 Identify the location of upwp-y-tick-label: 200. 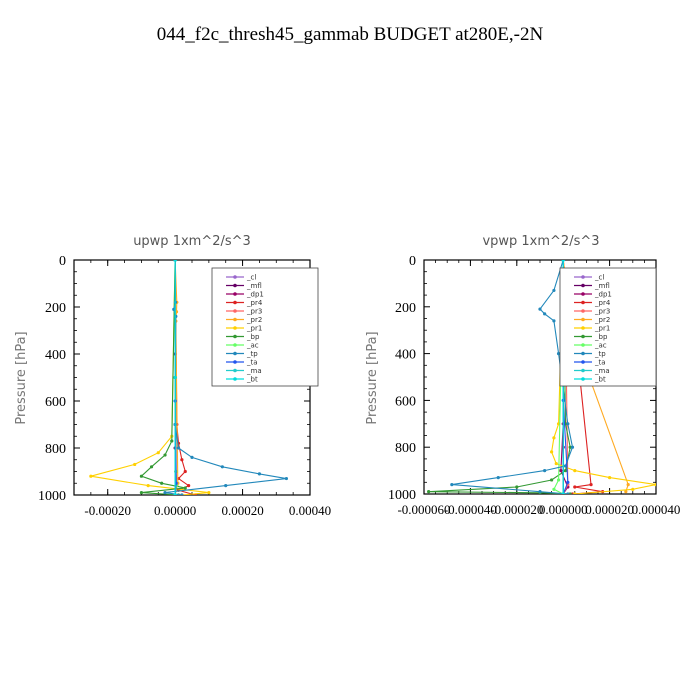
(55, 308).